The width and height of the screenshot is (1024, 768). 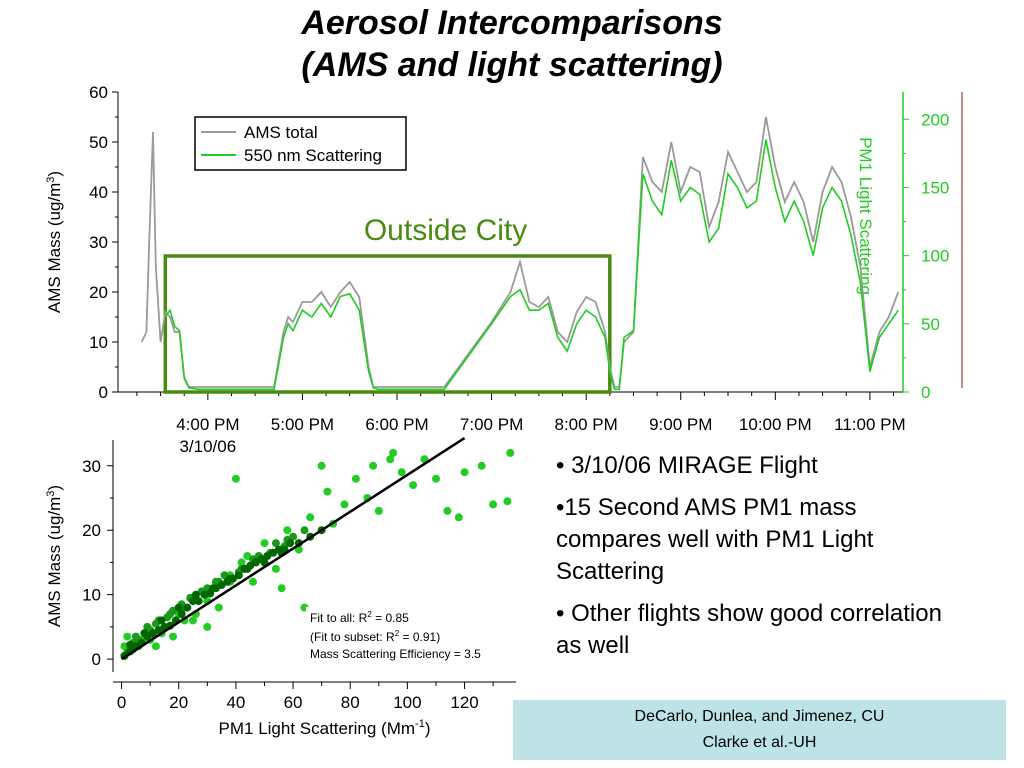 I want to click on credits-line1: DeCarlo, Dunlea, and Jimenez, CU, so click(x=759, y=716).